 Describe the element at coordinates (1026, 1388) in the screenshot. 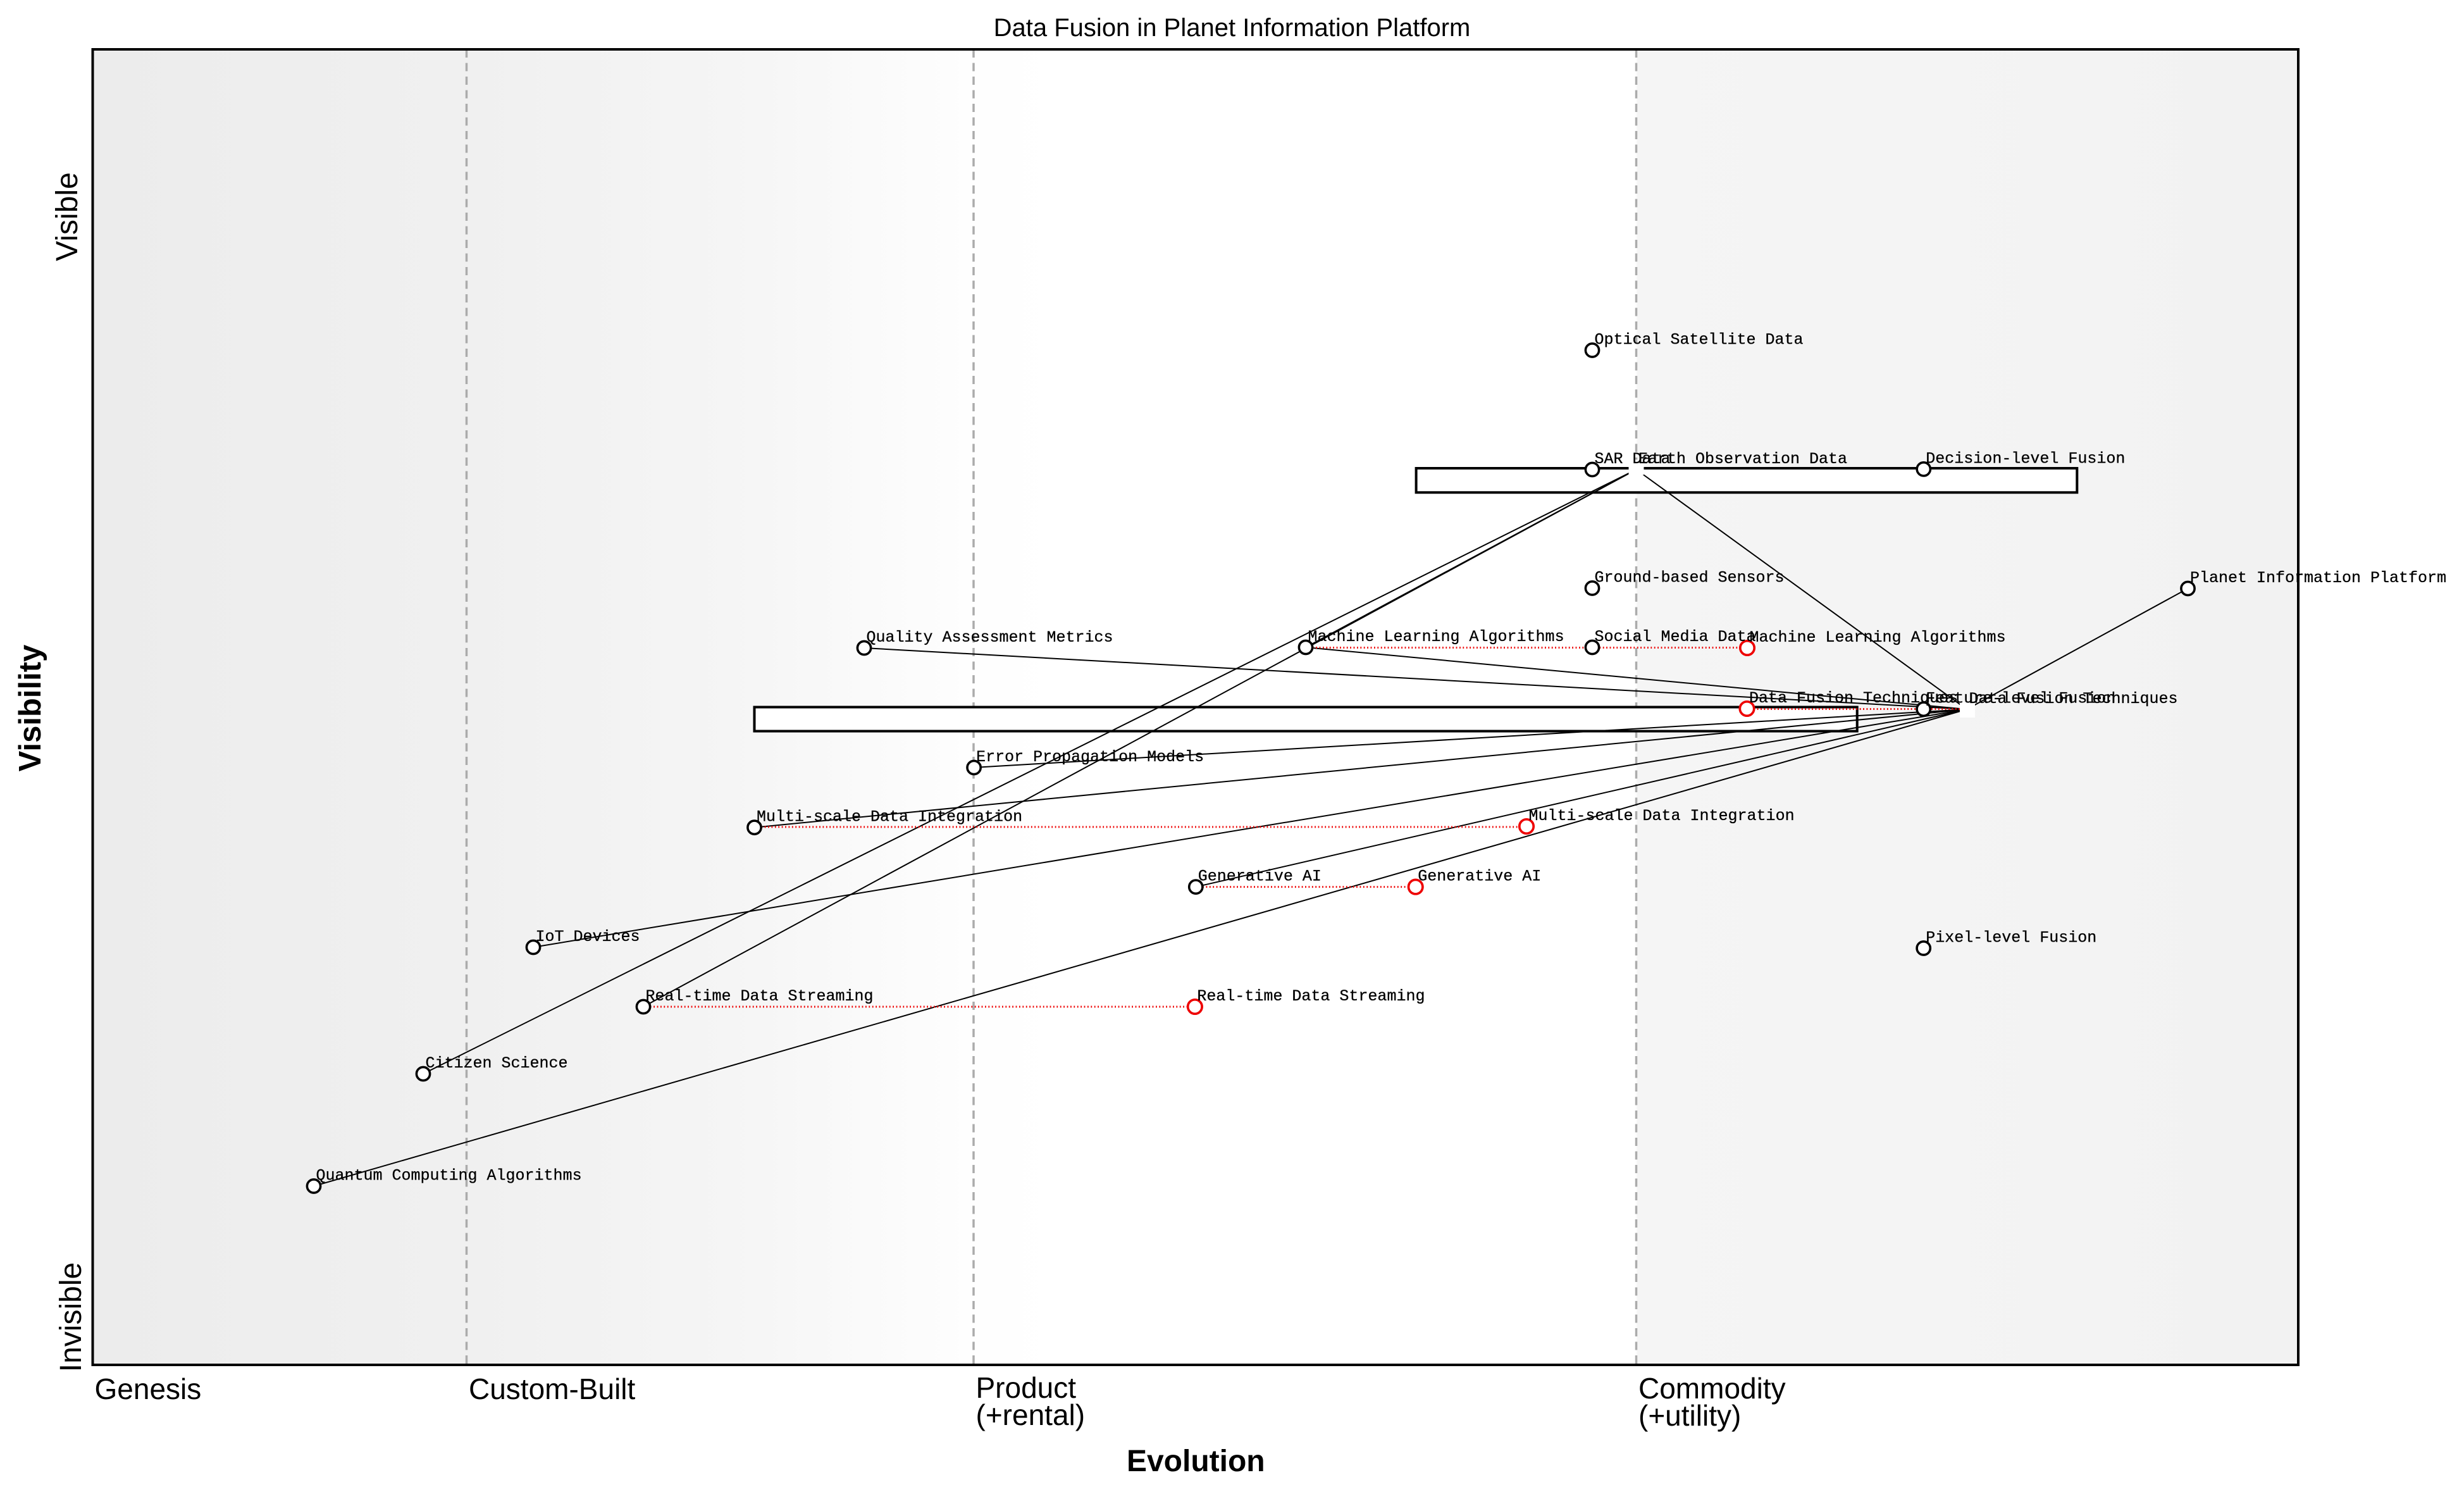

I see `svg-text: Product` at that location.